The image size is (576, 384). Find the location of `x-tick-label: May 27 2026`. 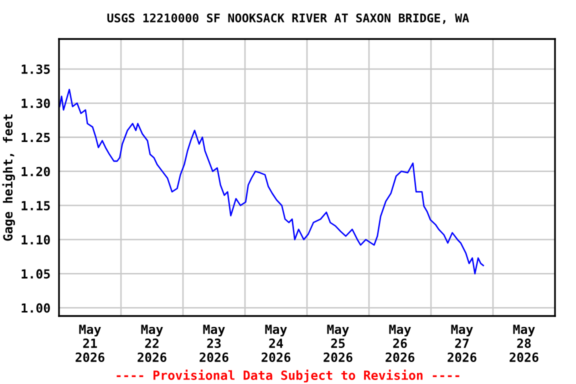

x-tick-label: May 27 2026 is located at coordinates (462, 343).